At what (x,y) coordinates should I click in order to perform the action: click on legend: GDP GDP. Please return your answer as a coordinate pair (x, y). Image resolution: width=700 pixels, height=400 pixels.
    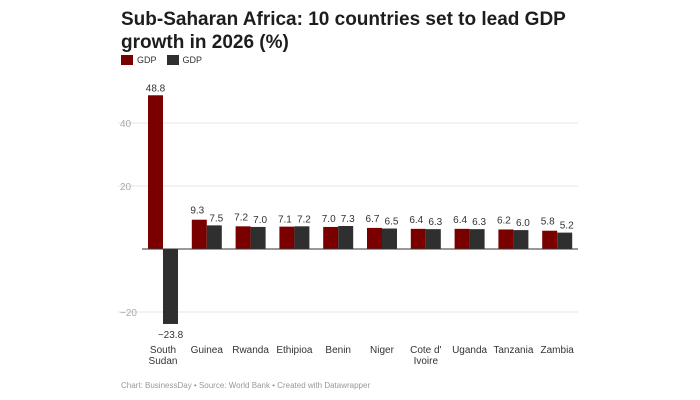
    Looking at the image, I should click on (161, 60).